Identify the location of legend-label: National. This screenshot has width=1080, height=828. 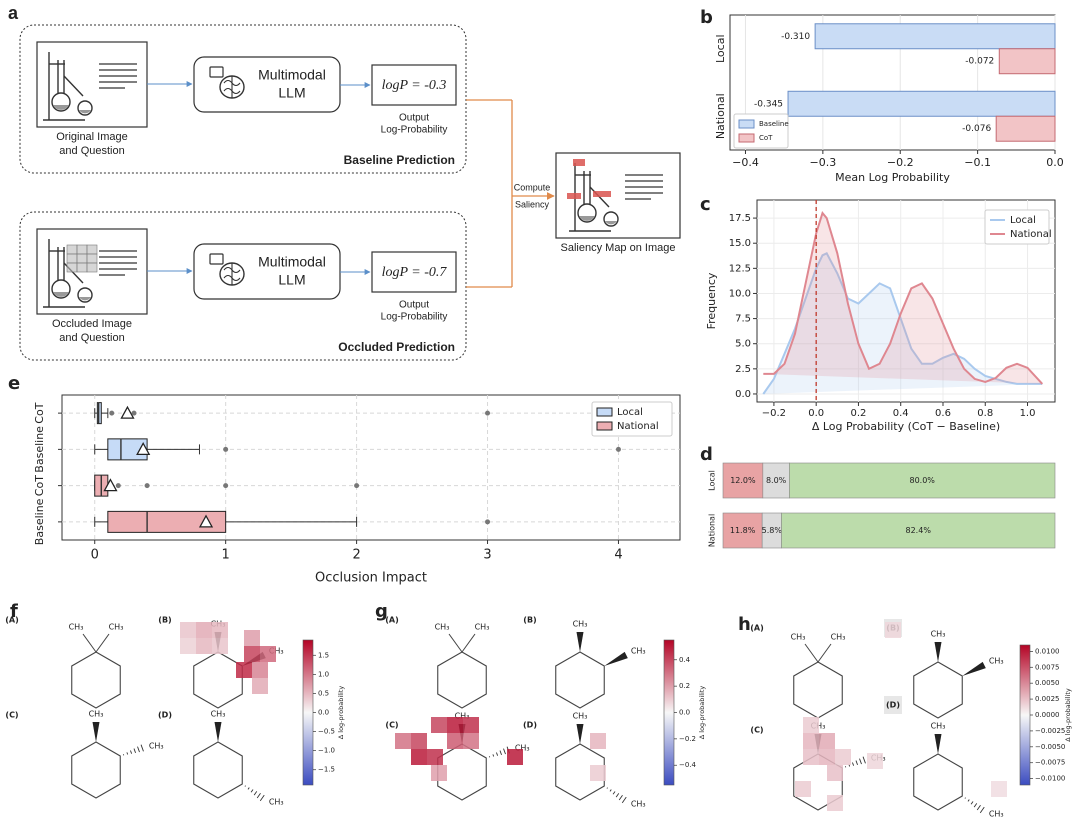
(638, 426).